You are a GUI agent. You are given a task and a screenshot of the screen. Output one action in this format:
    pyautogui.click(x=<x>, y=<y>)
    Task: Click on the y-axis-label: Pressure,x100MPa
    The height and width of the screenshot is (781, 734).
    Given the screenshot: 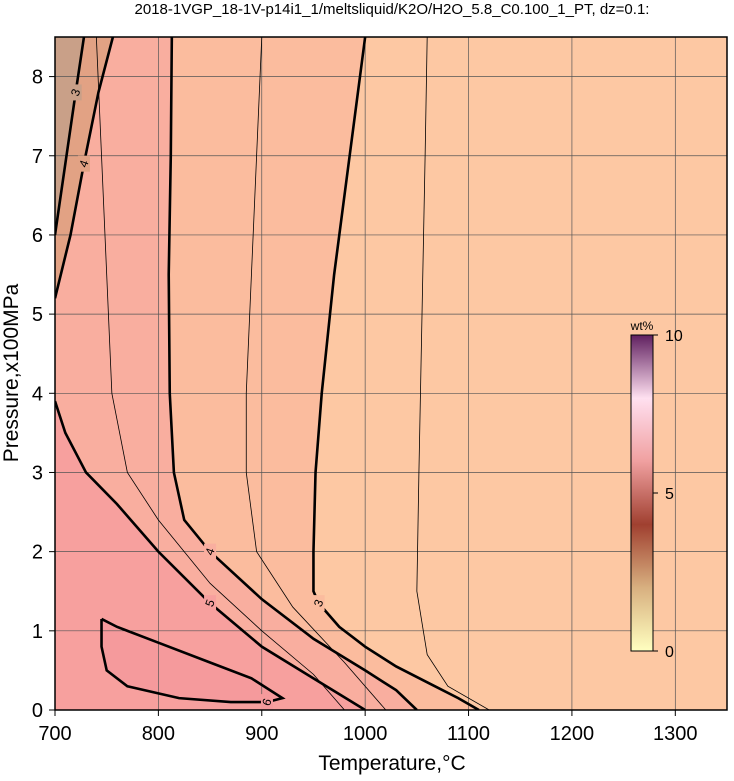 What is the action you would take?
    pyautogui.click(x=11, y=372)
    